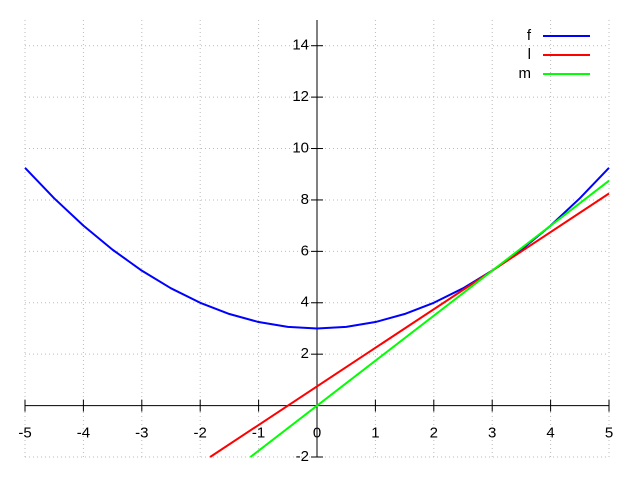 The height and width of the screenshot is (480, 640). I want to click on y-tick-label: 14, so click(300, 45).